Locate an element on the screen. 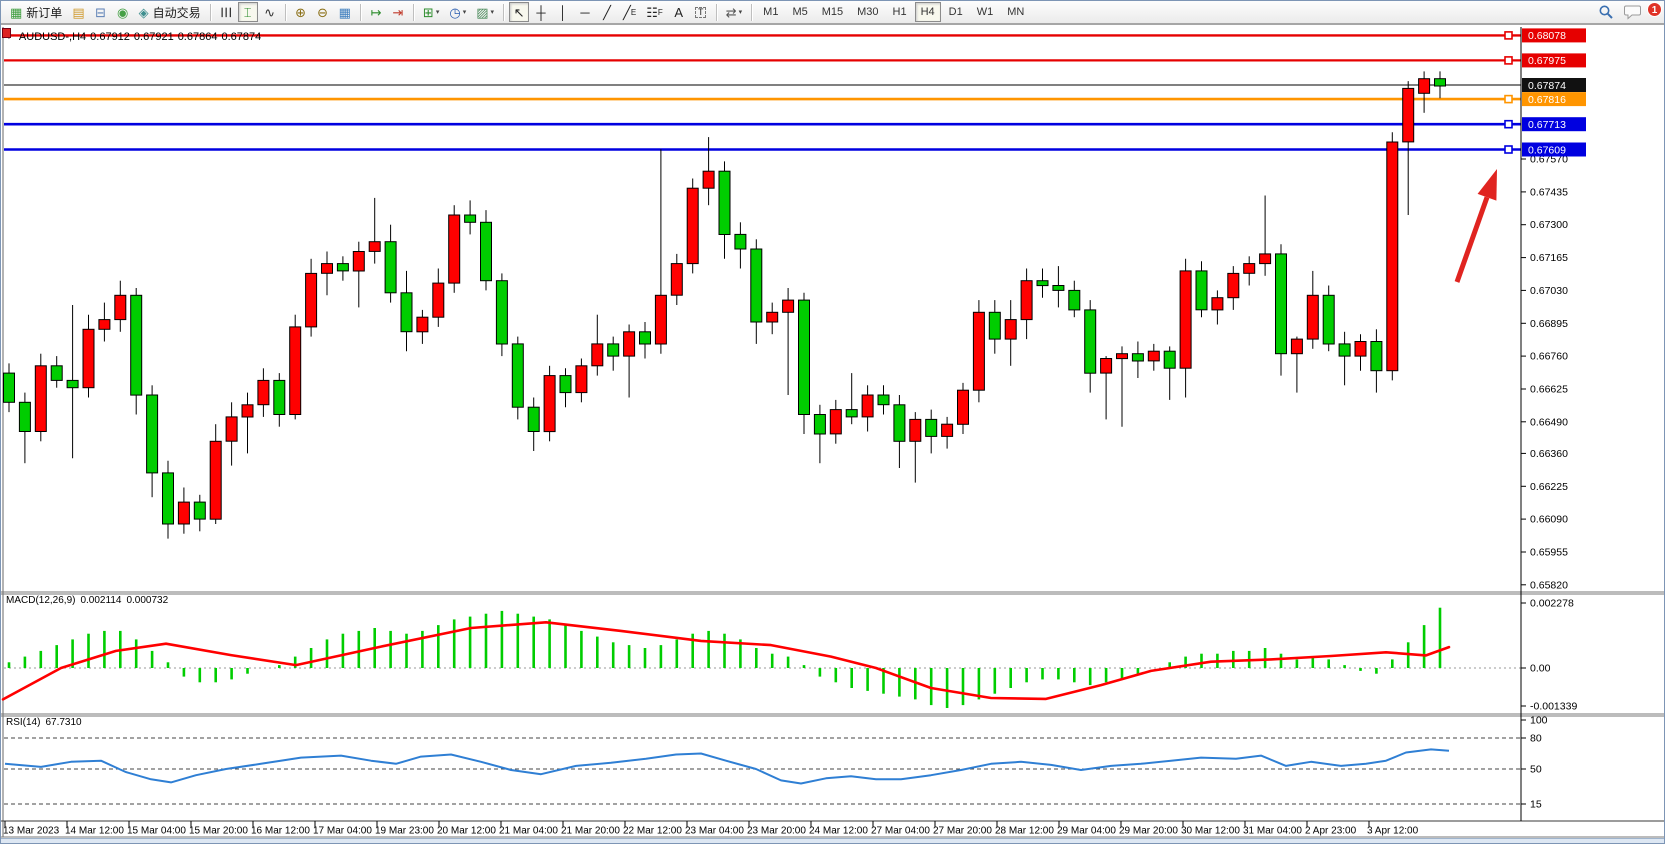 The image size is (1665, 844). price-label: 0.67816 is located at coordinates (1547, 100).